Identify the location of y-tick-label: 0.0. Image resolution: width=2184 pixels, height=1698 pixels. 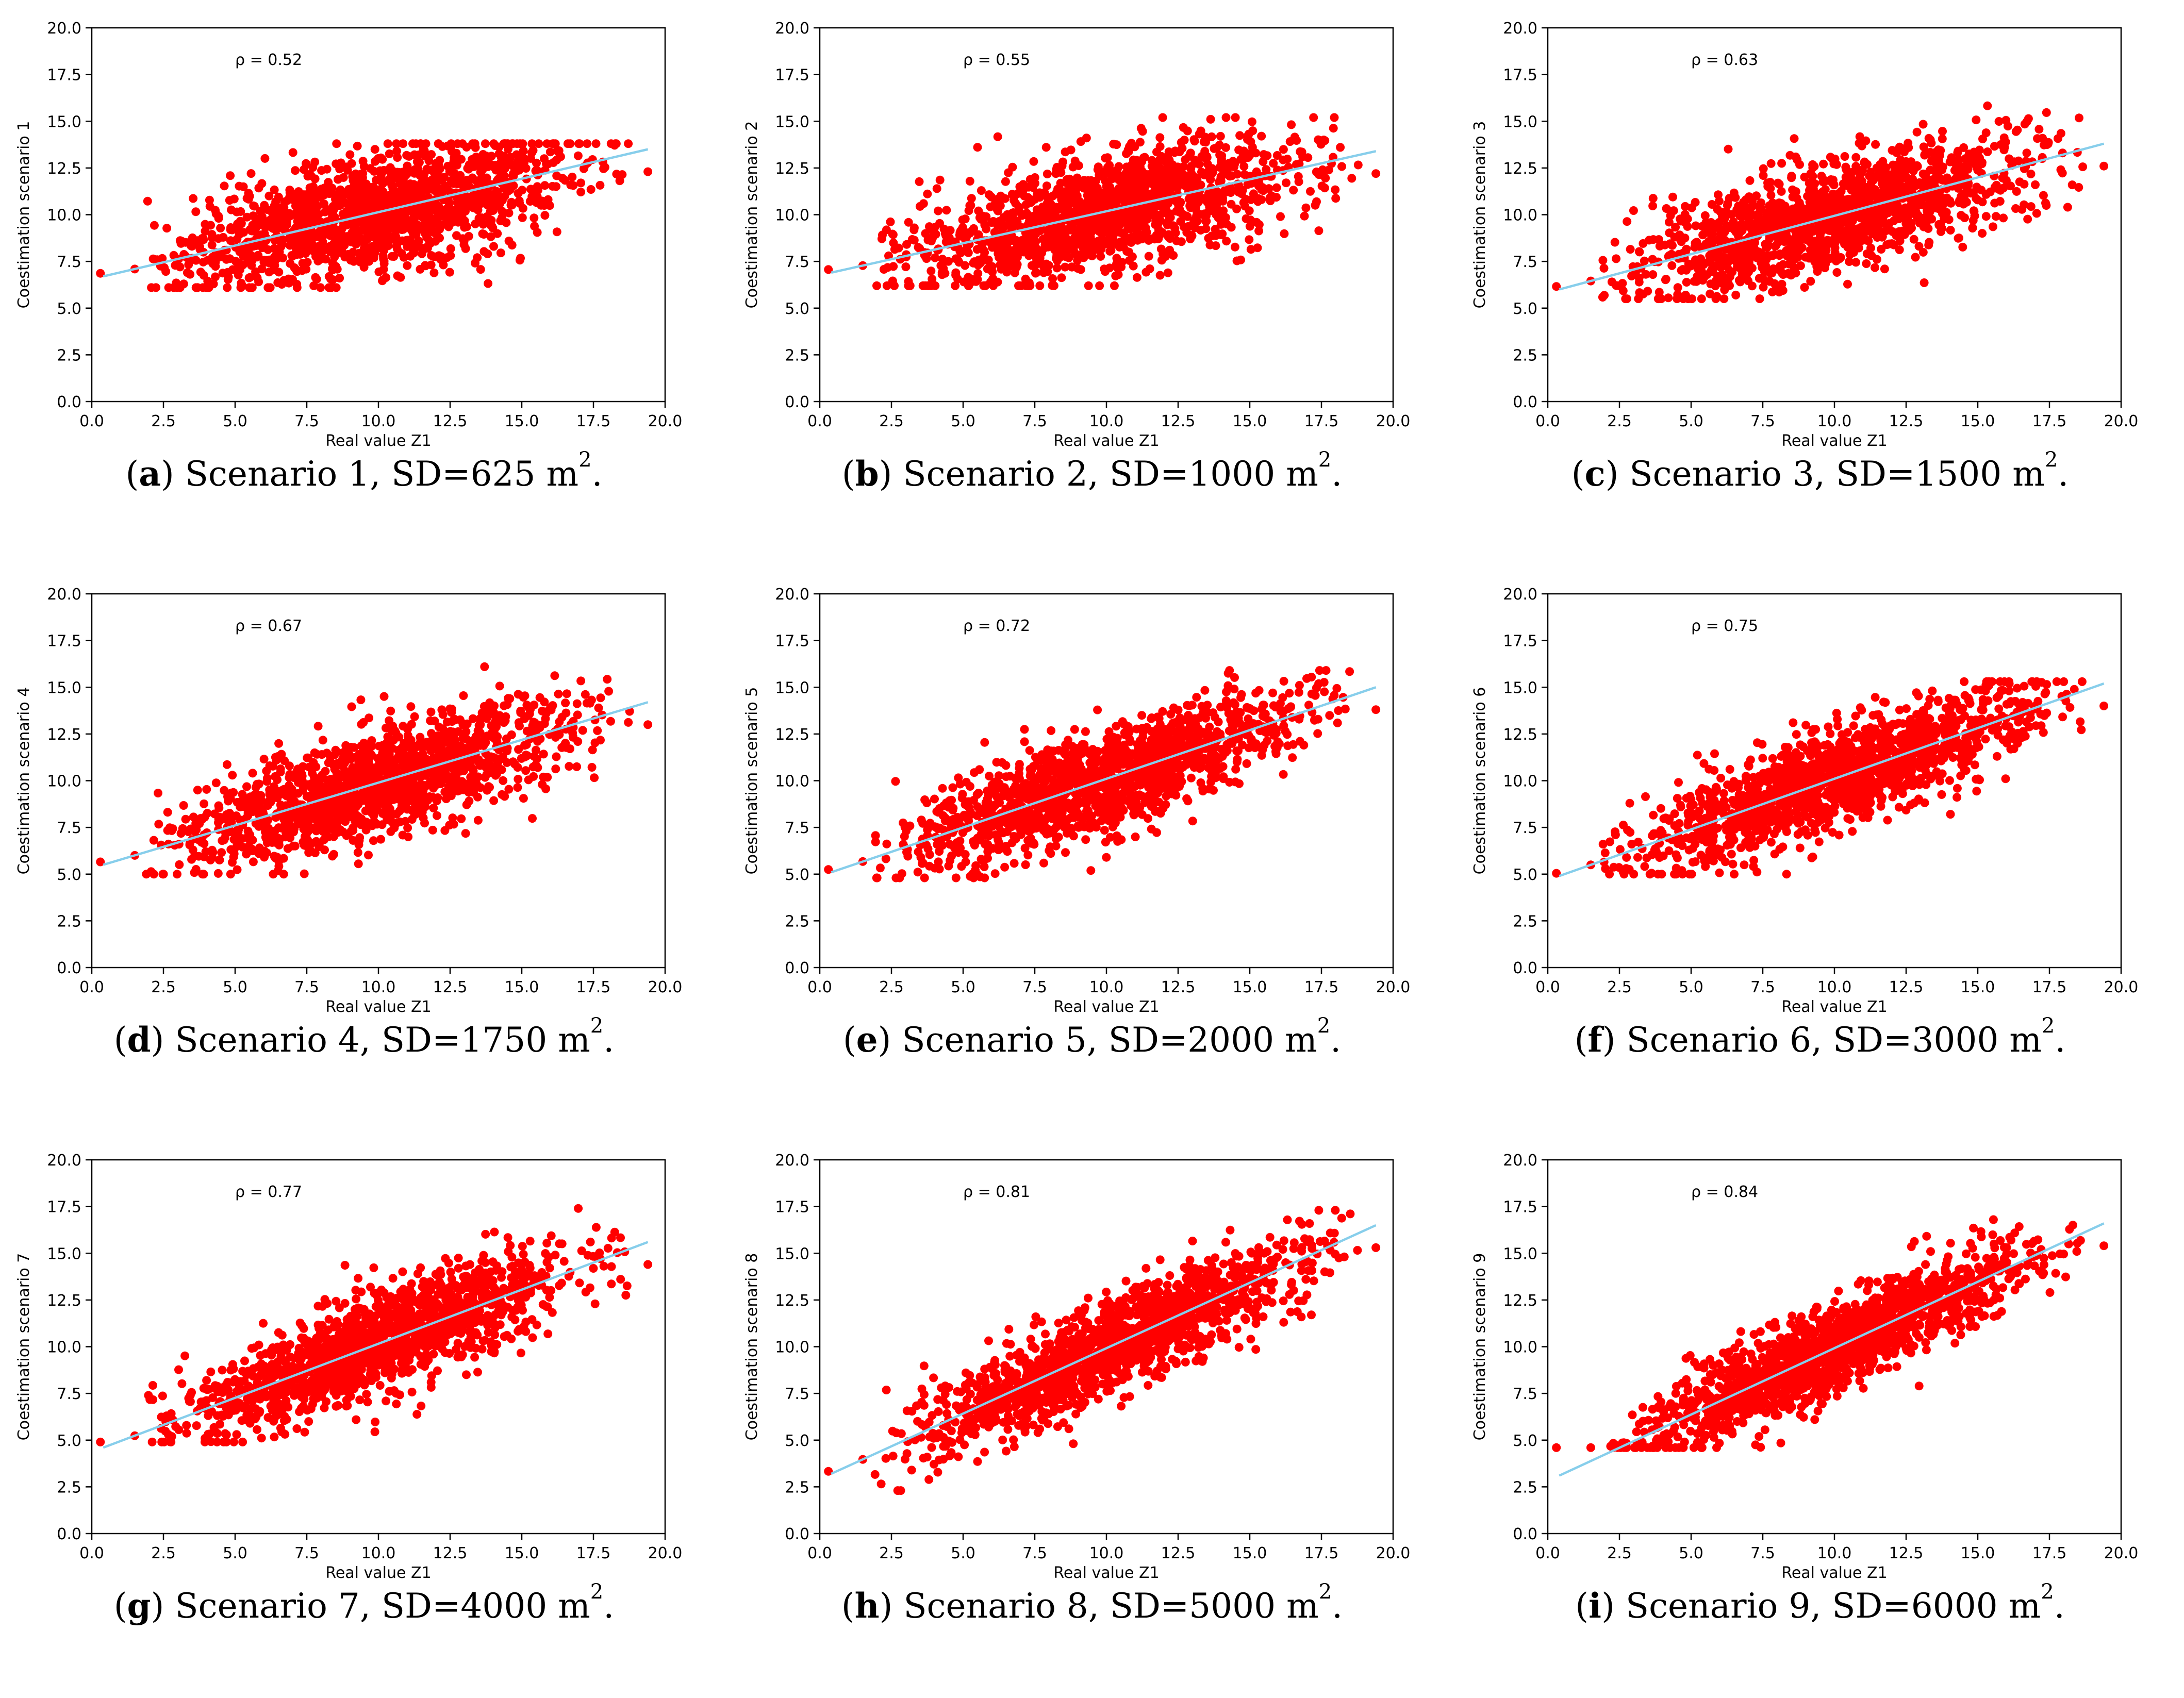
(1525, 402).